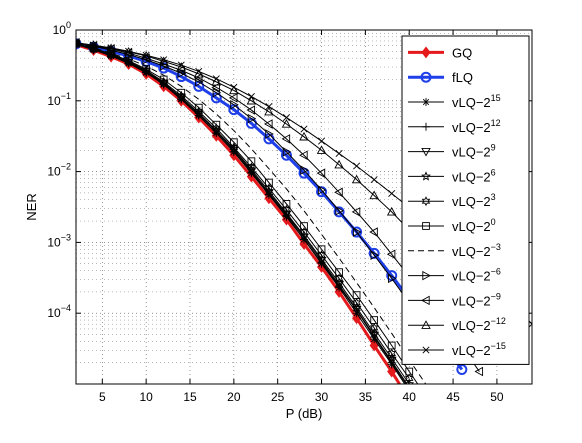 This screenshot has width=582, height=443. What do you see at coordinates (454, 250) in the screenshot?
I see `legend-entry: vLQ−2−3` at bounding box center [454, 250].